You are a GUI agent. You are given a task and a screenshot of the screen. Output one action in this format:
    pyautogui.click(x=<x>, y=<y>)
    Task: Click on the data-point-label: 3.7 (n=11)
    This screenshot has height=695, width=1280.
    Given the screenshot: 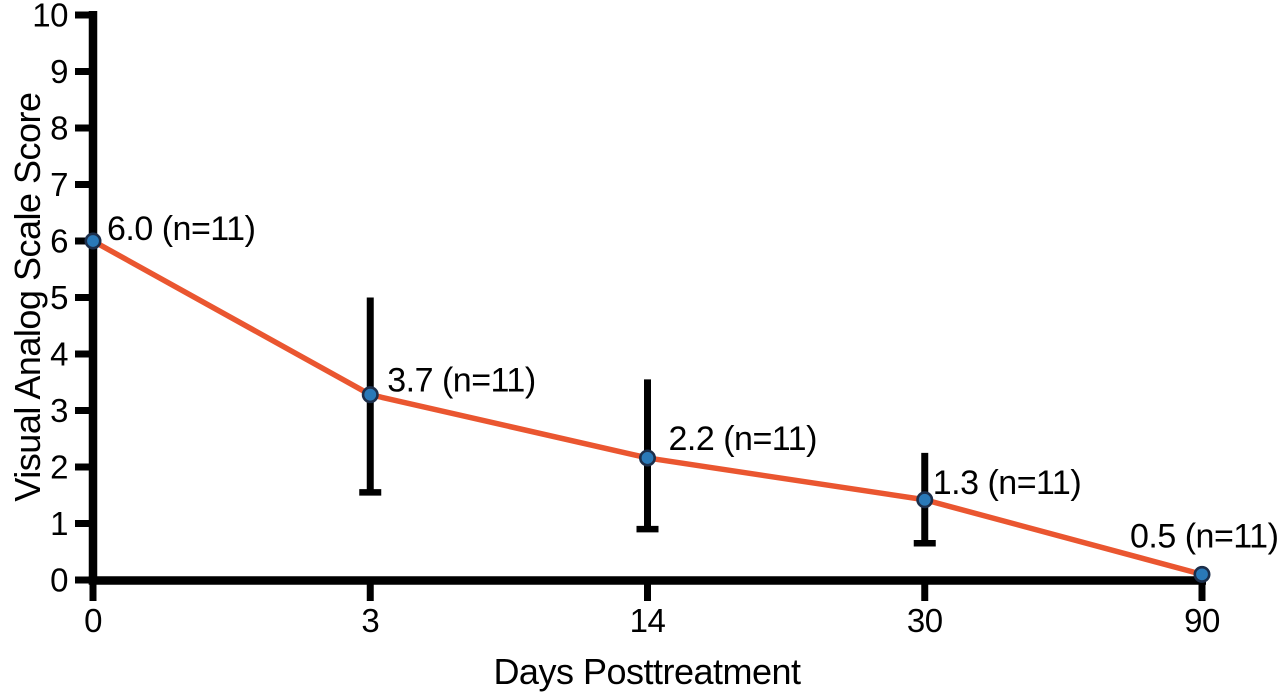 What is the action you would take?
    pyautogui.click(x=461, y=381)
    